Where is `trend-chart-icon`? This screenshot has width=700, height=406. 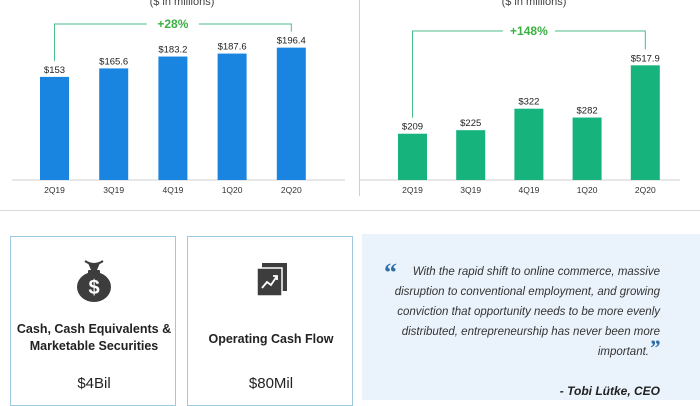 trend-chart-icon is located at coordinates (271, 282).